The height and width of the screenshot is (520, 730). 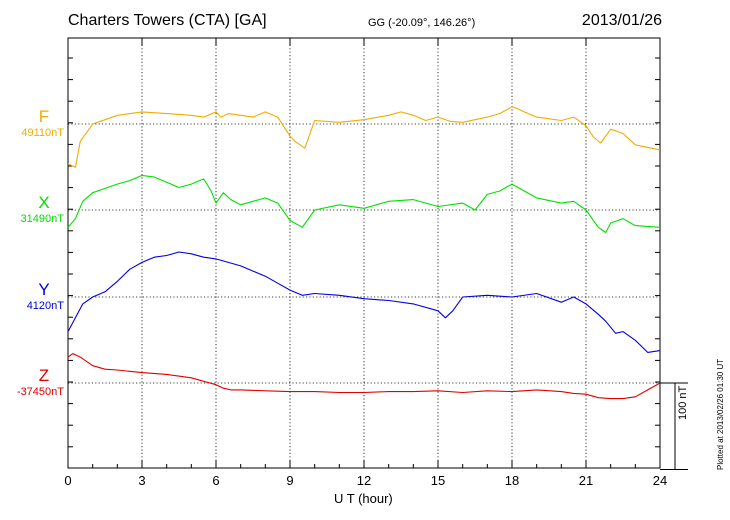 I want to click on x-axis-label: U T (hour), so click(x=363, y=498).